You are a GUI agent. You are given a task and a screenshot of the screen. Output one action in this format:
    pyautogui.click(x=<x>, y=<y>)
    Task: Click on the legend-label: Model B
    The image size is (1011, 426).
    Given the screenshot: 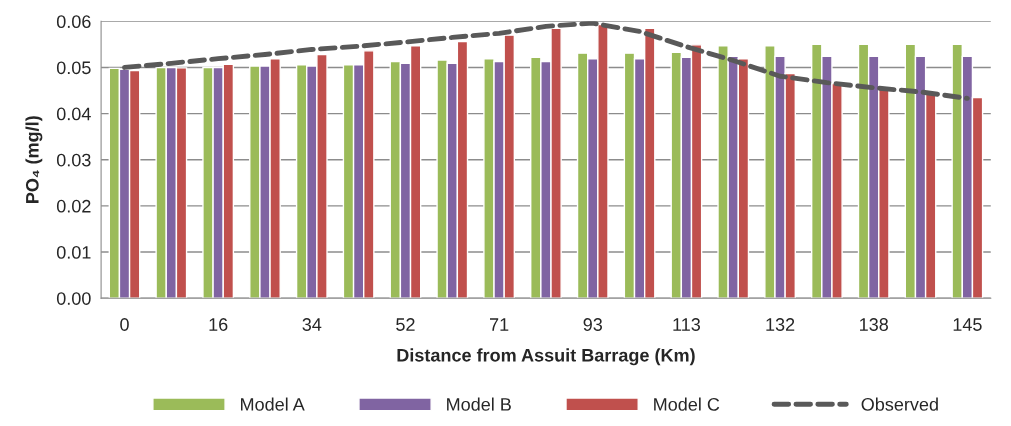 What is the action you would take?
    pyautogui.click(x=479, y=404)
    